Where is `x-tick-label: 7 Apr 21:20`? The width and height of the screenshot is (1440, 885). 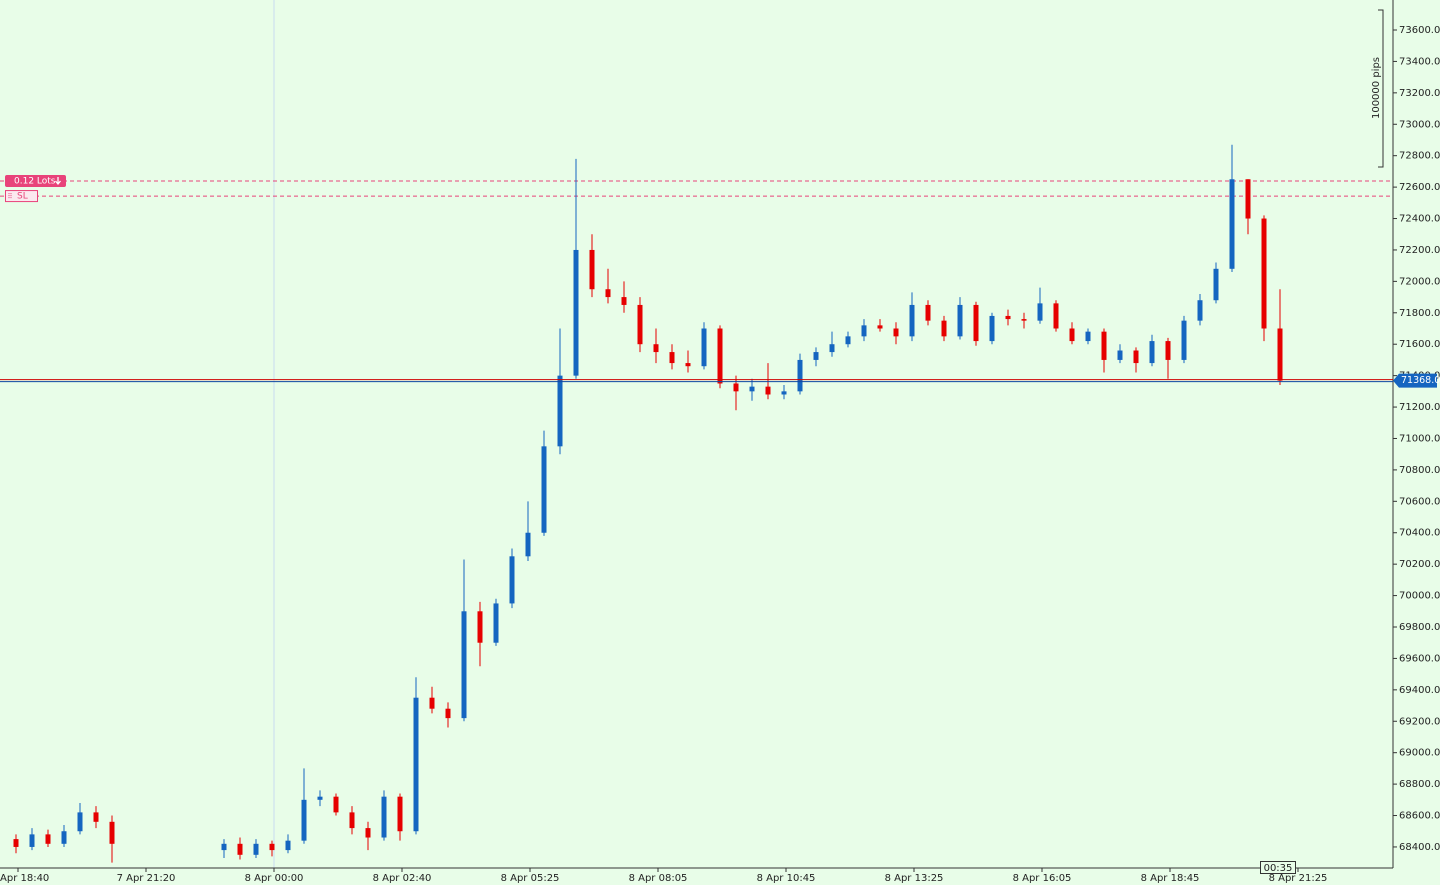 x-tick-label: 7 Apr 21:20 is located at coordinates (146, 878).